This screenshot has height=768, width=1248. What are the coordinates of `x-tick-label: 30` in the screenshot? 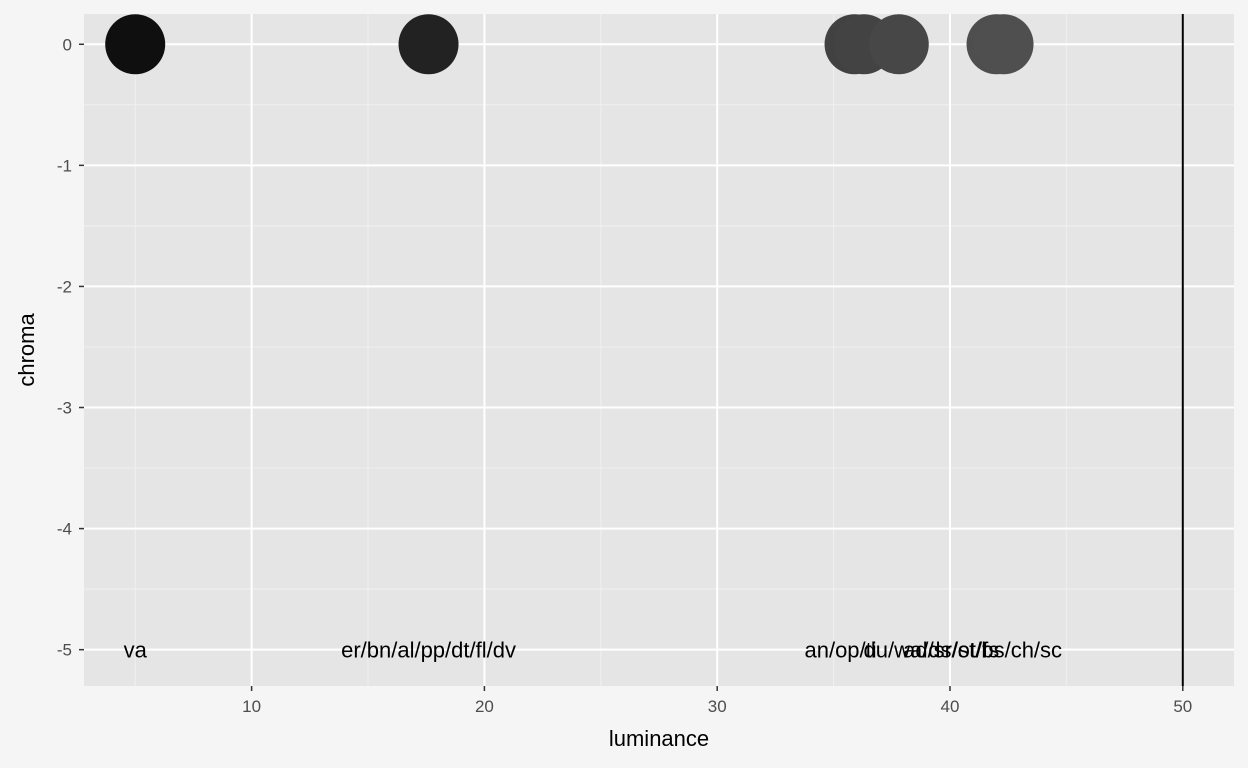 It's located at (717, 706).